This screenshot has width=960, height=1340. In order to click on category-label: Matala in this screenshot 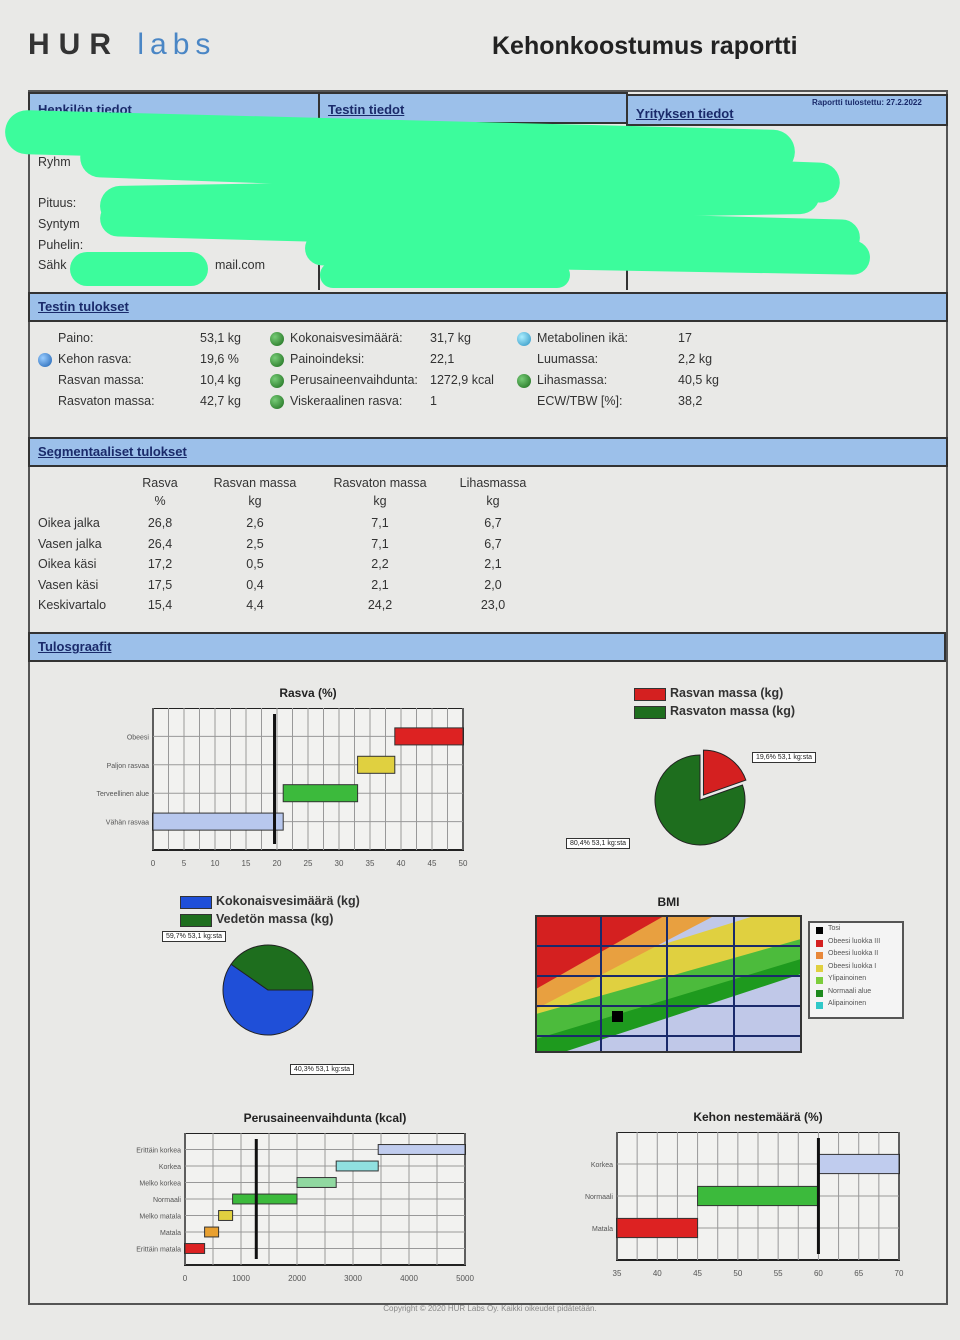, I will do `click(170, 1233)`.